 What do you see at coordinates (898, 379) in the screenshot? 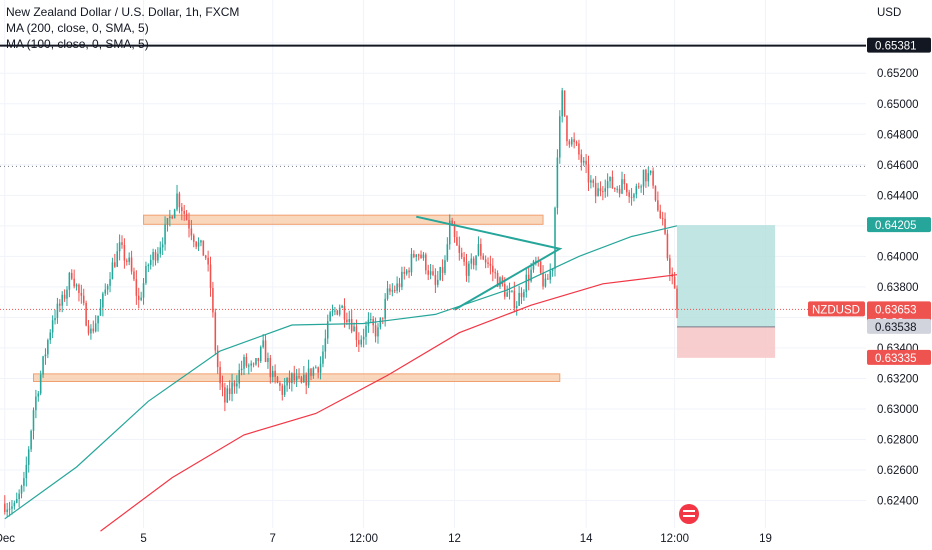
I see `y-tick-label: 0.63200` at bounding box center [898, 379].